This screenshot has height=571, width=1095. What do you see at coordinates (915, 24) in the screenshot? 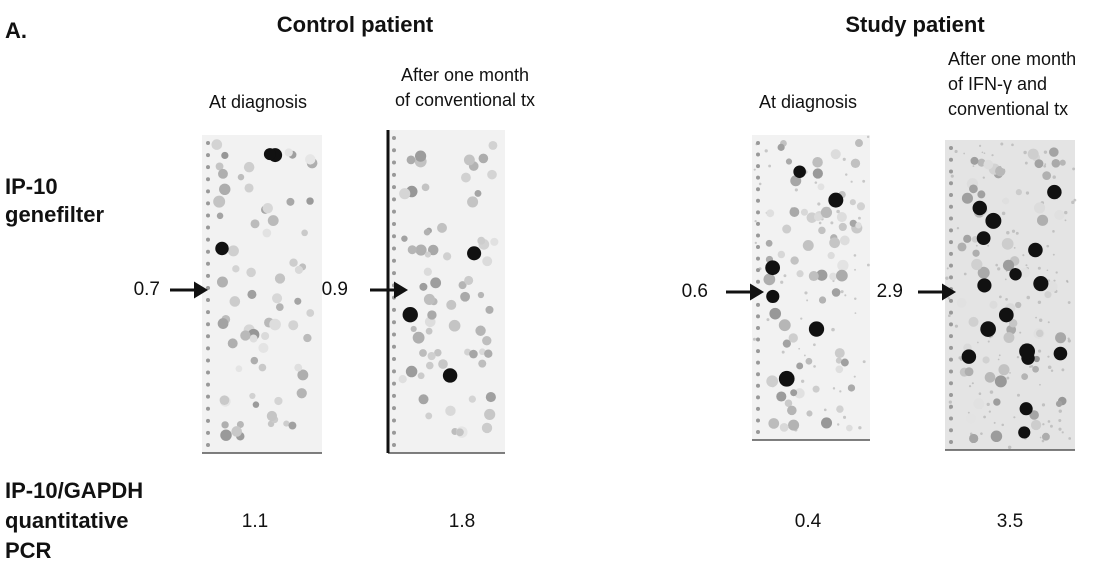
I see `group-title: Study patient` at bounding box center [915, 24].